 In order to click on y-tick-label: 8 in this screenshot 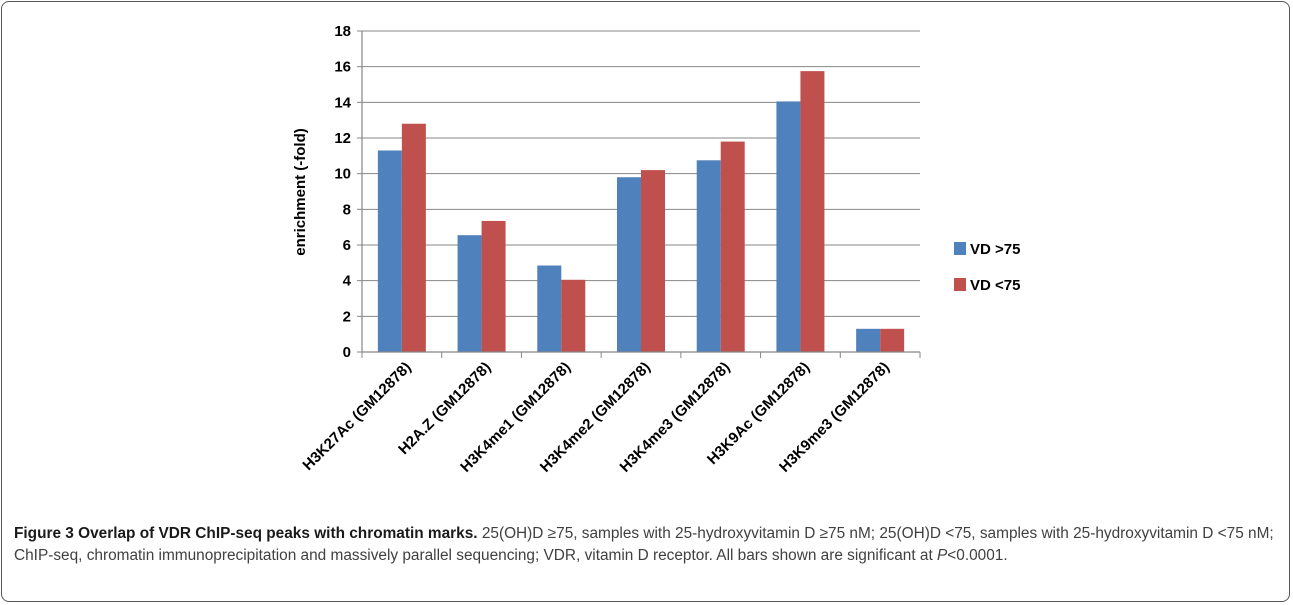, I will do `click(347, 209)`.